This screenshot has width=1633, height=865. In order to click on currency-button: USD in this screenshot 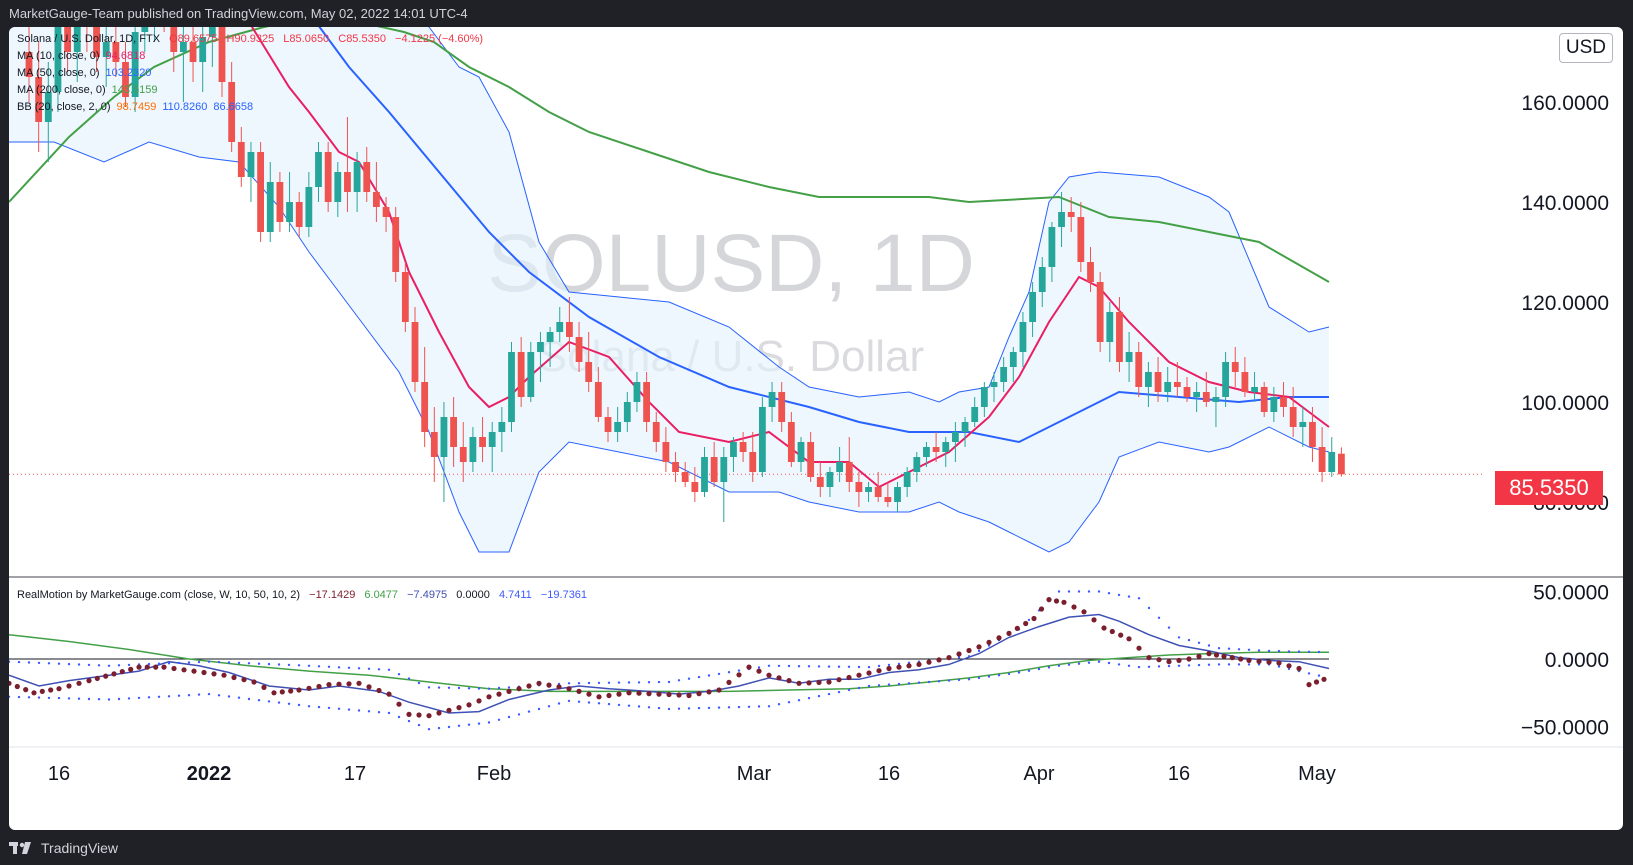, I will do `click(1585, 48)`.